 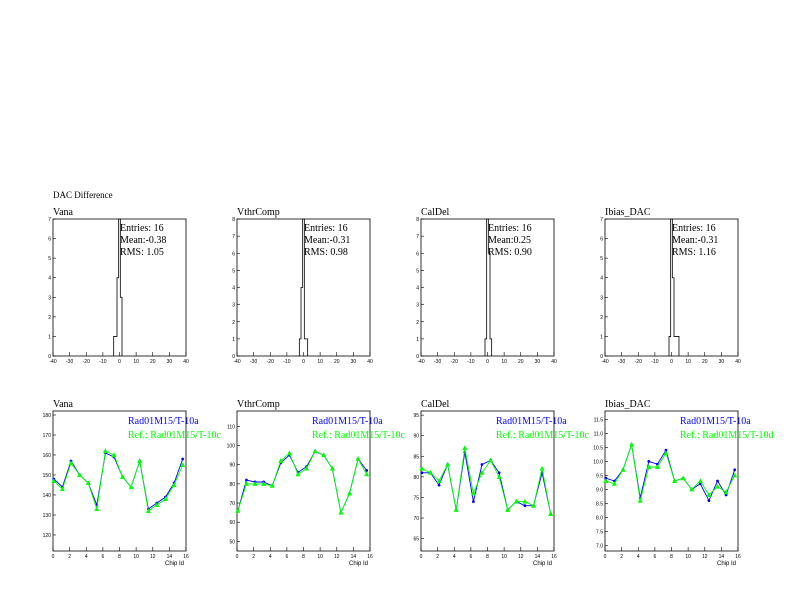 I want to click on y-tick-label: 2, so click(x=49, y=318).